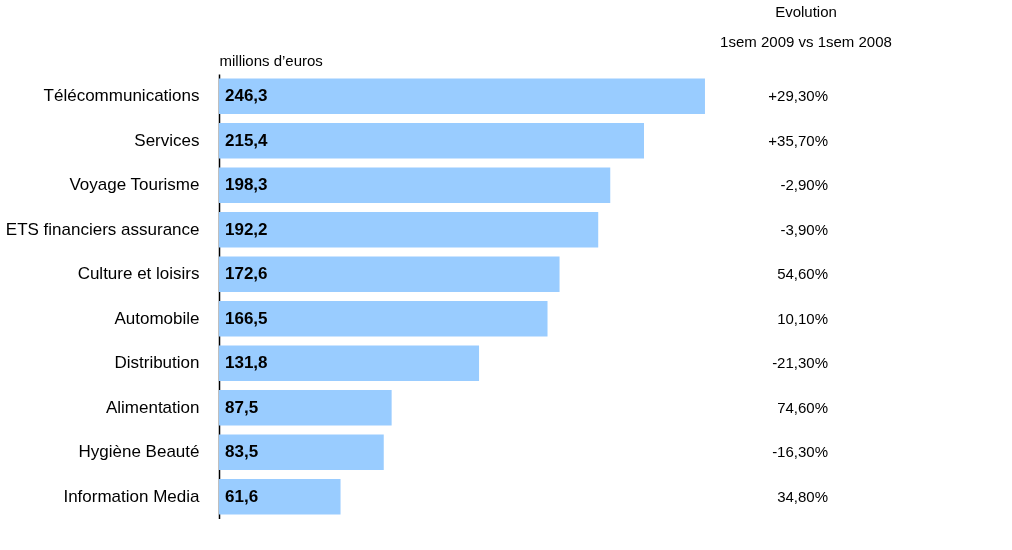 The height and width of the screenshot is (550, 1012). Describe the element at coordinates (102, 229) in the screenshot. I see `y-tick-label: ETS financiers assurance` at that location.